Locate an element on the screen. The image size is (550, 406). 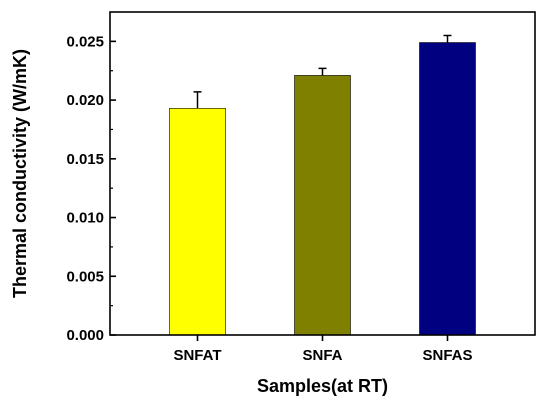
x-axis-title: Samples(at RT) is located at coordinates (322, 386).